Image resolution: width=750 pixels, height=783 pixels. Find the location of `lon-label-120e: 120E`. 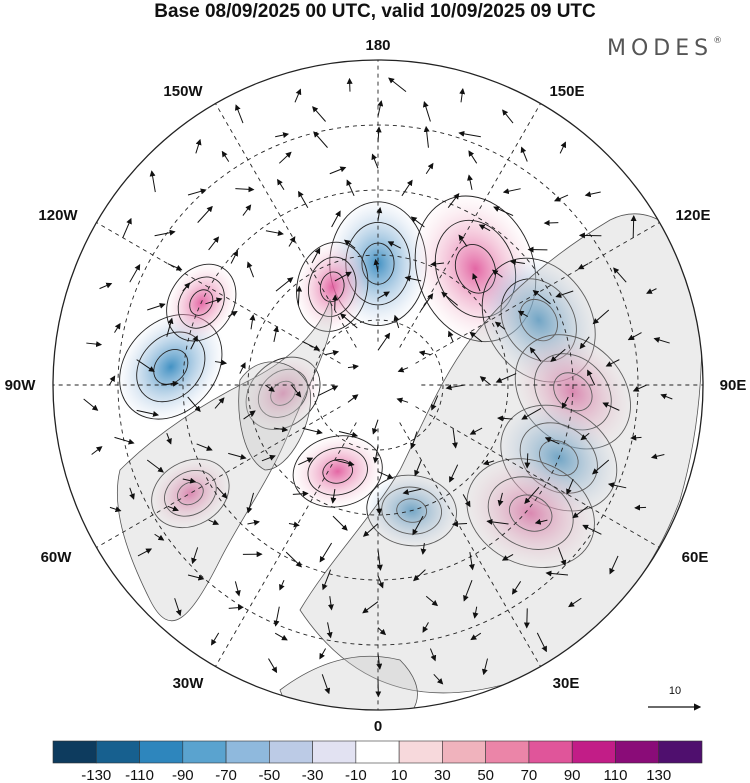

lon-label-120e: 120E is located at coordinates (692, 215).